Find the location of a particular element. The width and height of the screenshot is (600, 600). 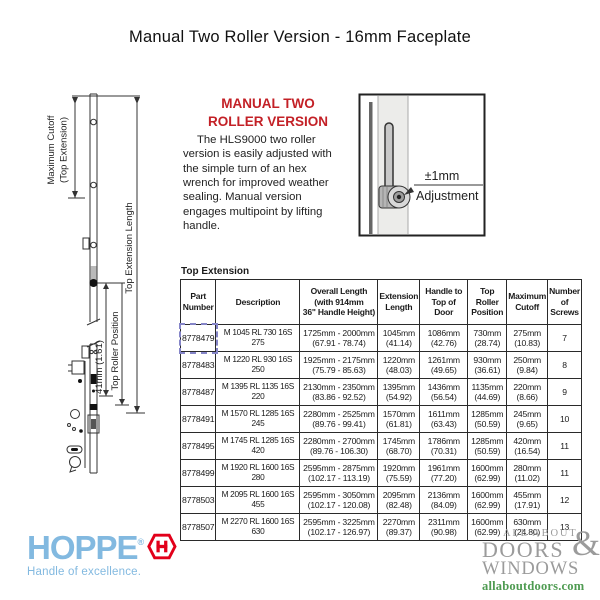

number-of-screws-cell: 8 is located at coordinates (565, 365).